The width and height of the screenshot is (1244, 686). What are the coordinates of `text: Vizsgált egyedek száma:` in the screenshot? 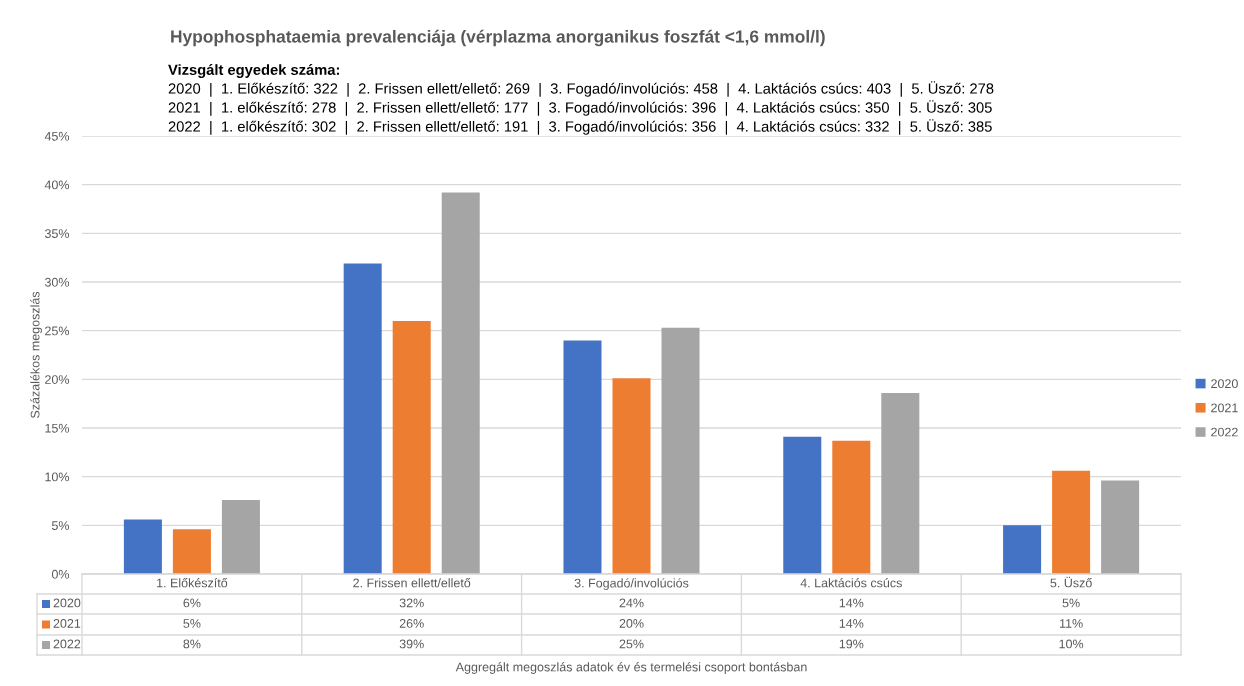 It's located at (253, 71).